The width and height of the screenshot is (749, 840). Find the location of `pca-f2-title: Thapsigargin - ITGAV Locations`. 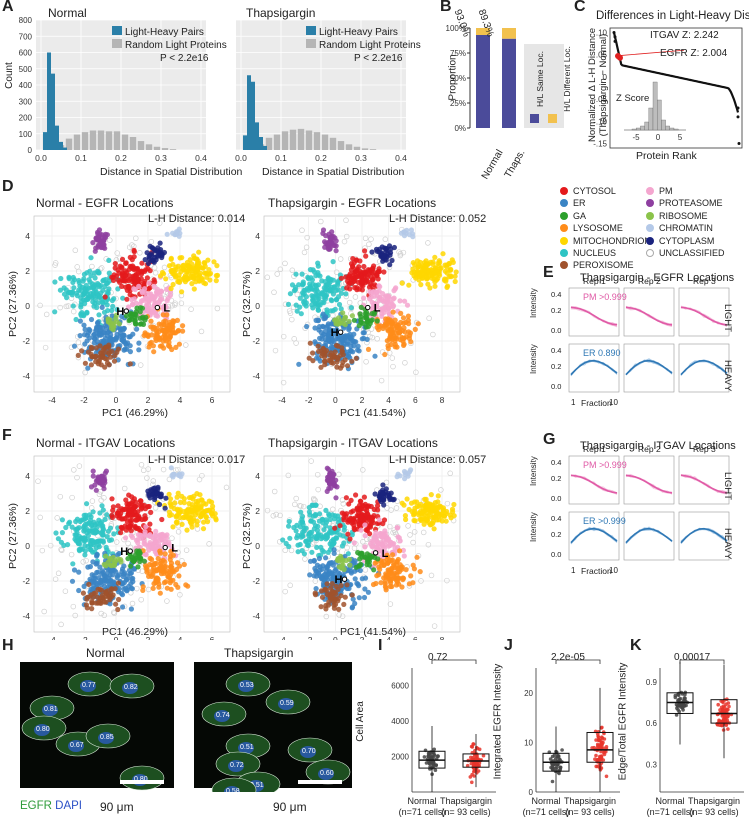

pca-f2-title: Thapsigargin - ITGAV Locations is located at coordinates (353, 443).